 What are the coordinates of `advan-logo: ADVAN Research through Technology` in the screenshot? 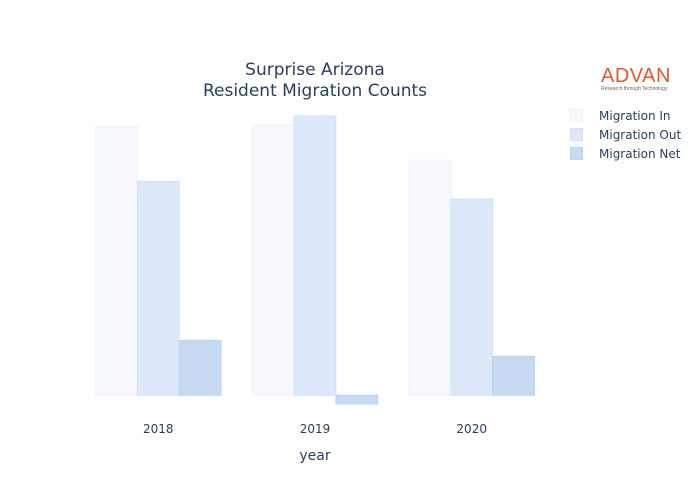 It's located at (636, 79).